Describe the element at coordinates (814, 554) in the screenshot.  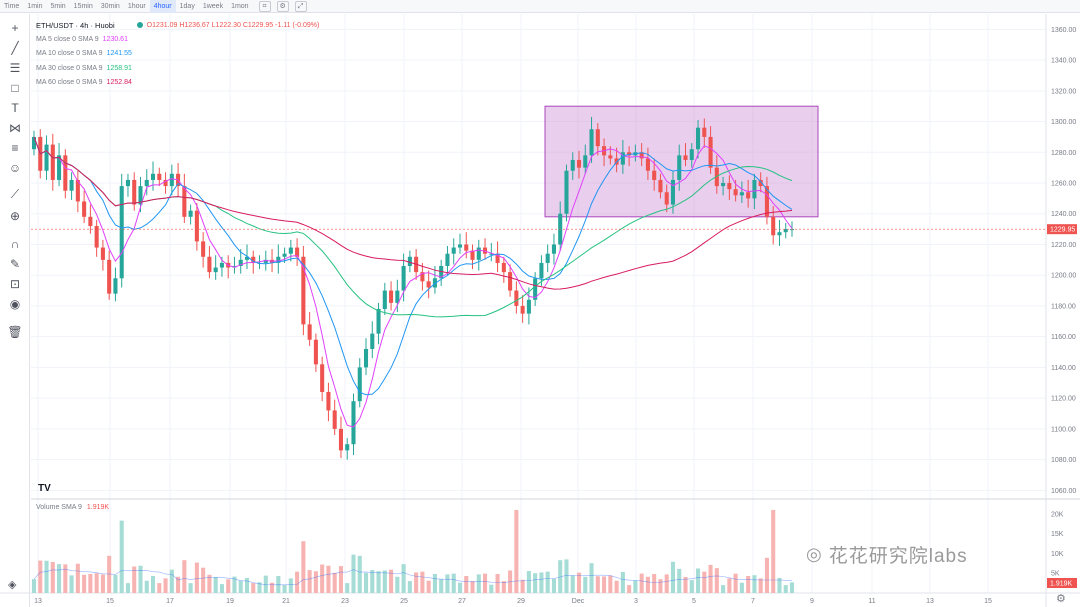
I see `wechat-icon: ◎` at that location.